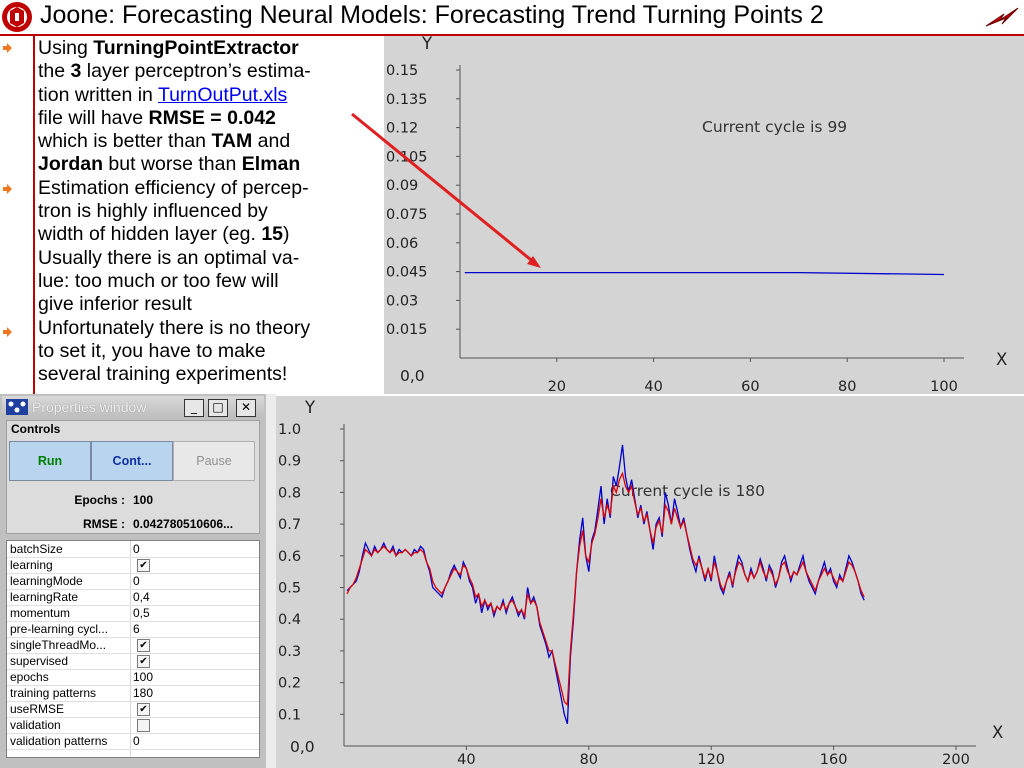 This screenshot has width=1024, height=768. What do you see at coordinates (36, 429) in the screenshot?
I see `controls-label: Controls` at bounding box center [36, 429].